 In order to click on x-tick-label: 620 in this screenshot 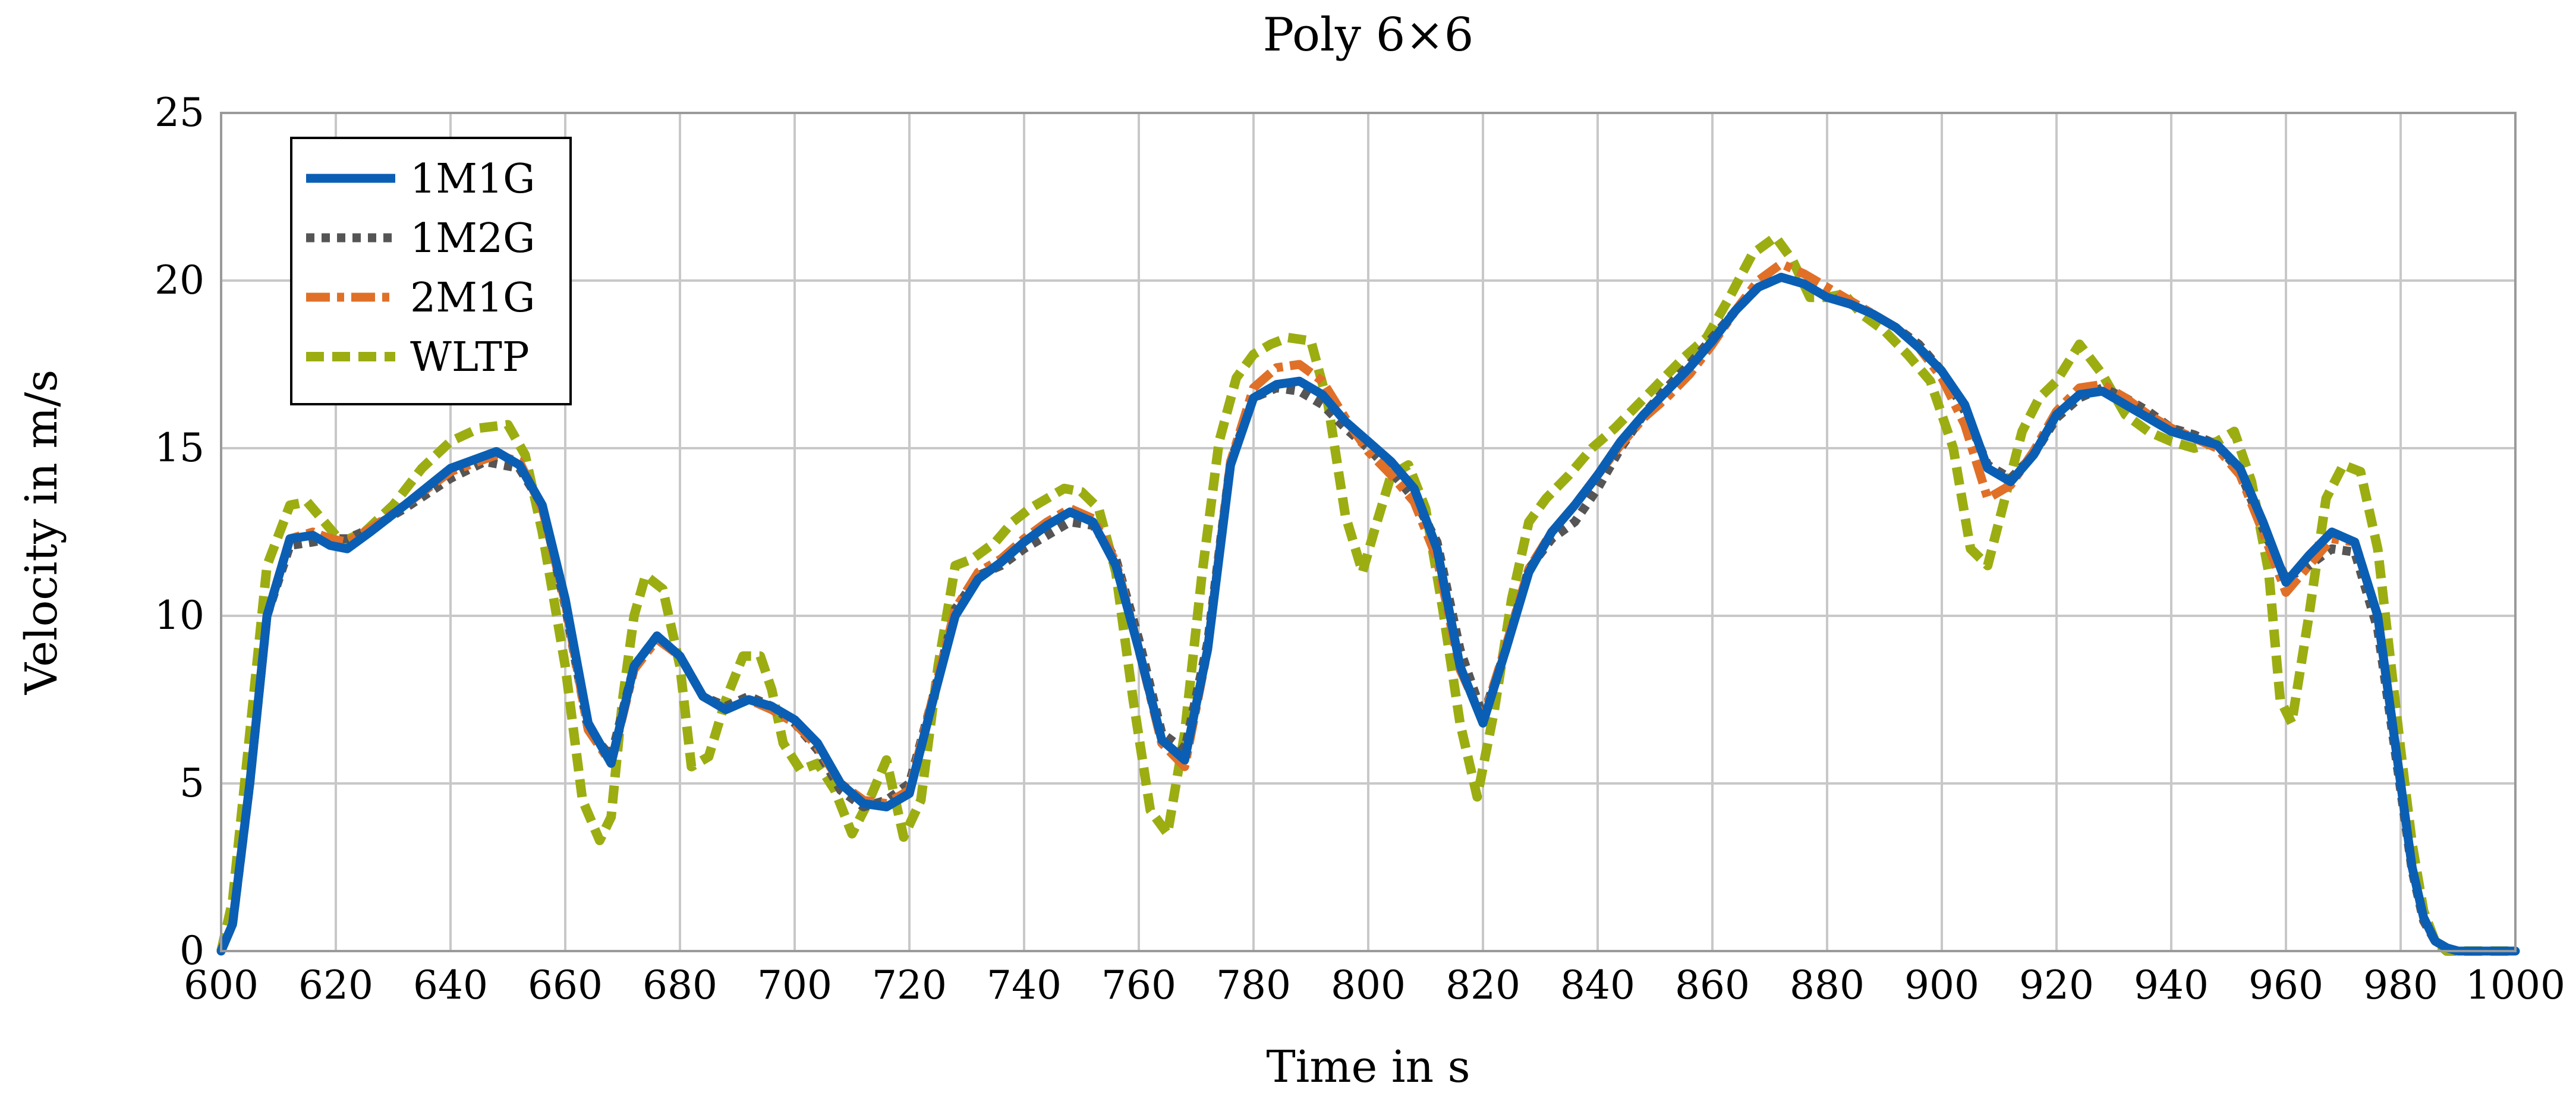, I will do `click(335, 985)`.